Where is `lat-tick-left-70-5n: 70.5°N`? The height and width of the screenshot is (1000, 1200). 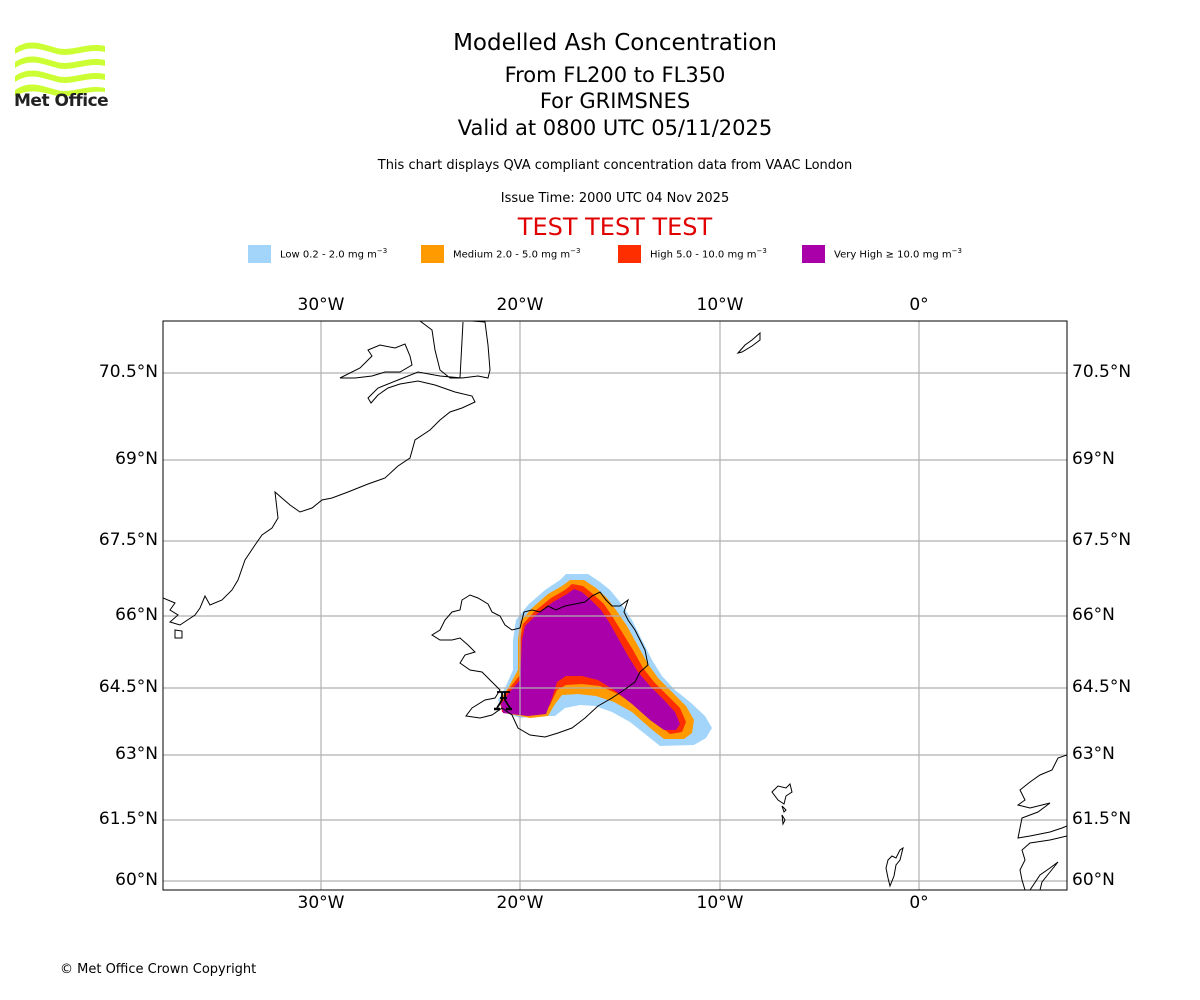 lat-tick-left-70-5n: 70.5°N is located at coordinates (128, 372).